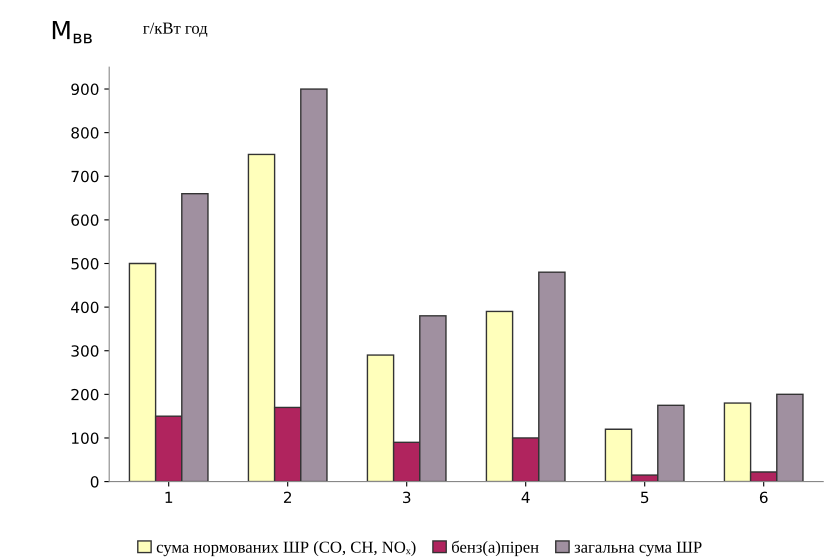 The height and width of the screenshot is (560, 840). Describe the element at coordinates (94, 482) in the screenshot. I see `y-tick-label: 0` at that location.